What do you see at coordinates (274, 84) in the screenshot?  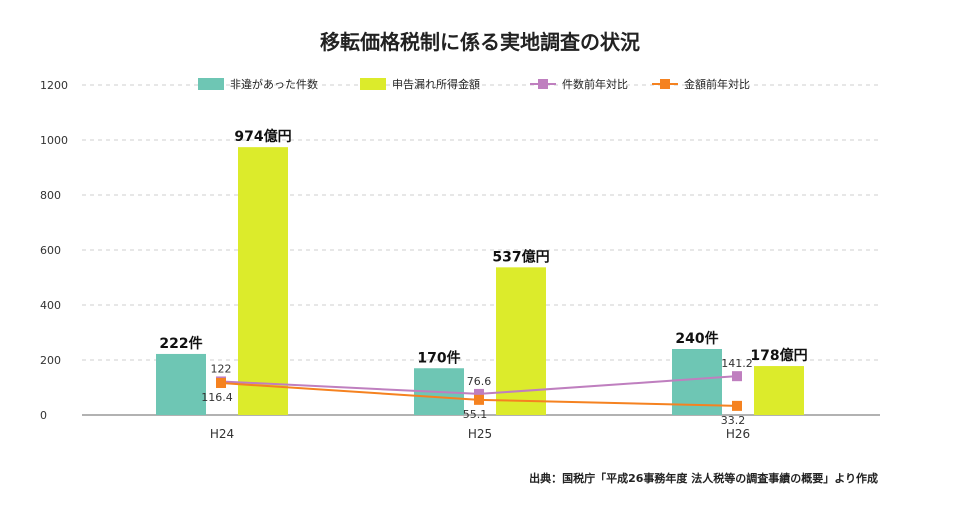 I see `legend-label: 非違があった件数` at bounding box center [274, 84].